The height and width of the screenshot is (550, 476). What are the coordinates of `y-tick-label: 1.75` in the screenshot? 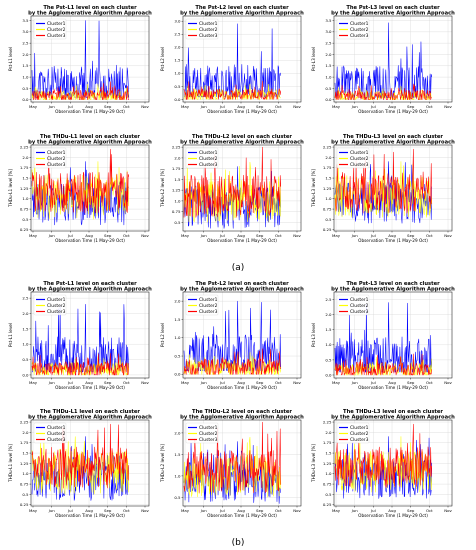 It's located at (24, 442).